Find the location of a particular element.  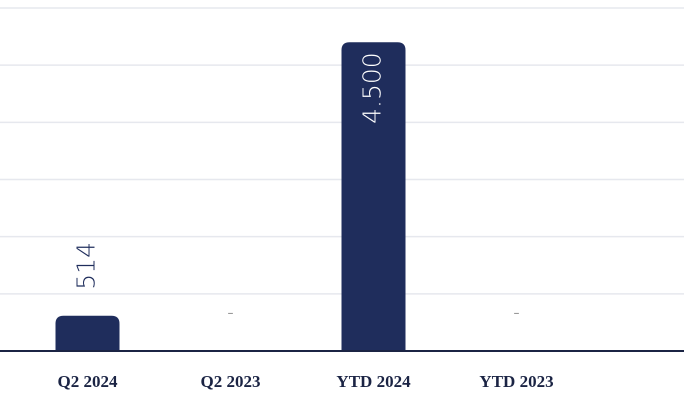

value-label: 514 is located at coordinates (86, 266).